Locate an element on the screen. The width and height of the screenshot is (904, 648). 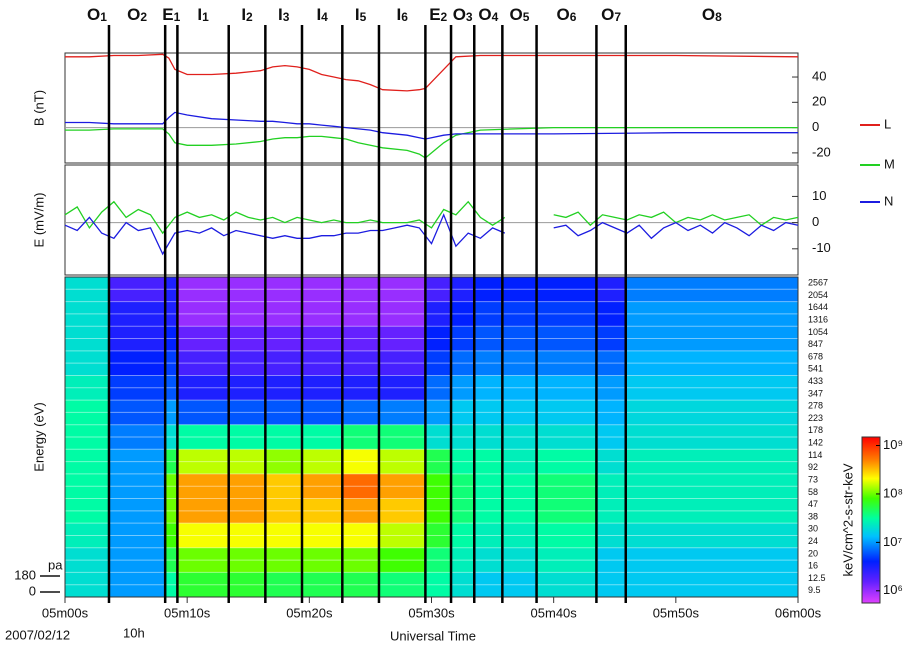
region-index: 4 is located at coordinates (495, 17).